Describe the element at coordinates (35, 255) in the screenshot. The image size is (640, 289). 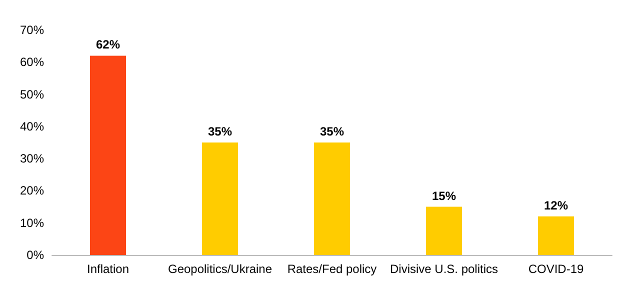
I see `y-tick-label: 0%` at that location.